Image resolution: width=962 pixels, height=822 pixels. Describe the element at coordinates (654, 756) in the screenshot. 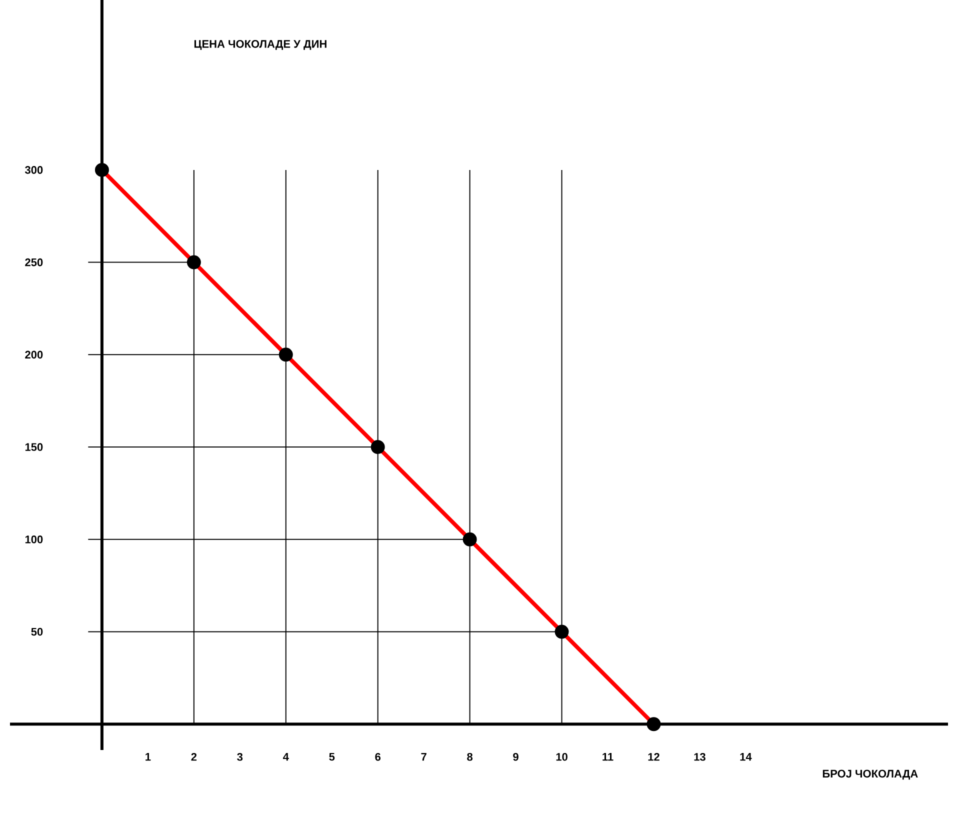

I see `x-tick-label: 12` at that location.